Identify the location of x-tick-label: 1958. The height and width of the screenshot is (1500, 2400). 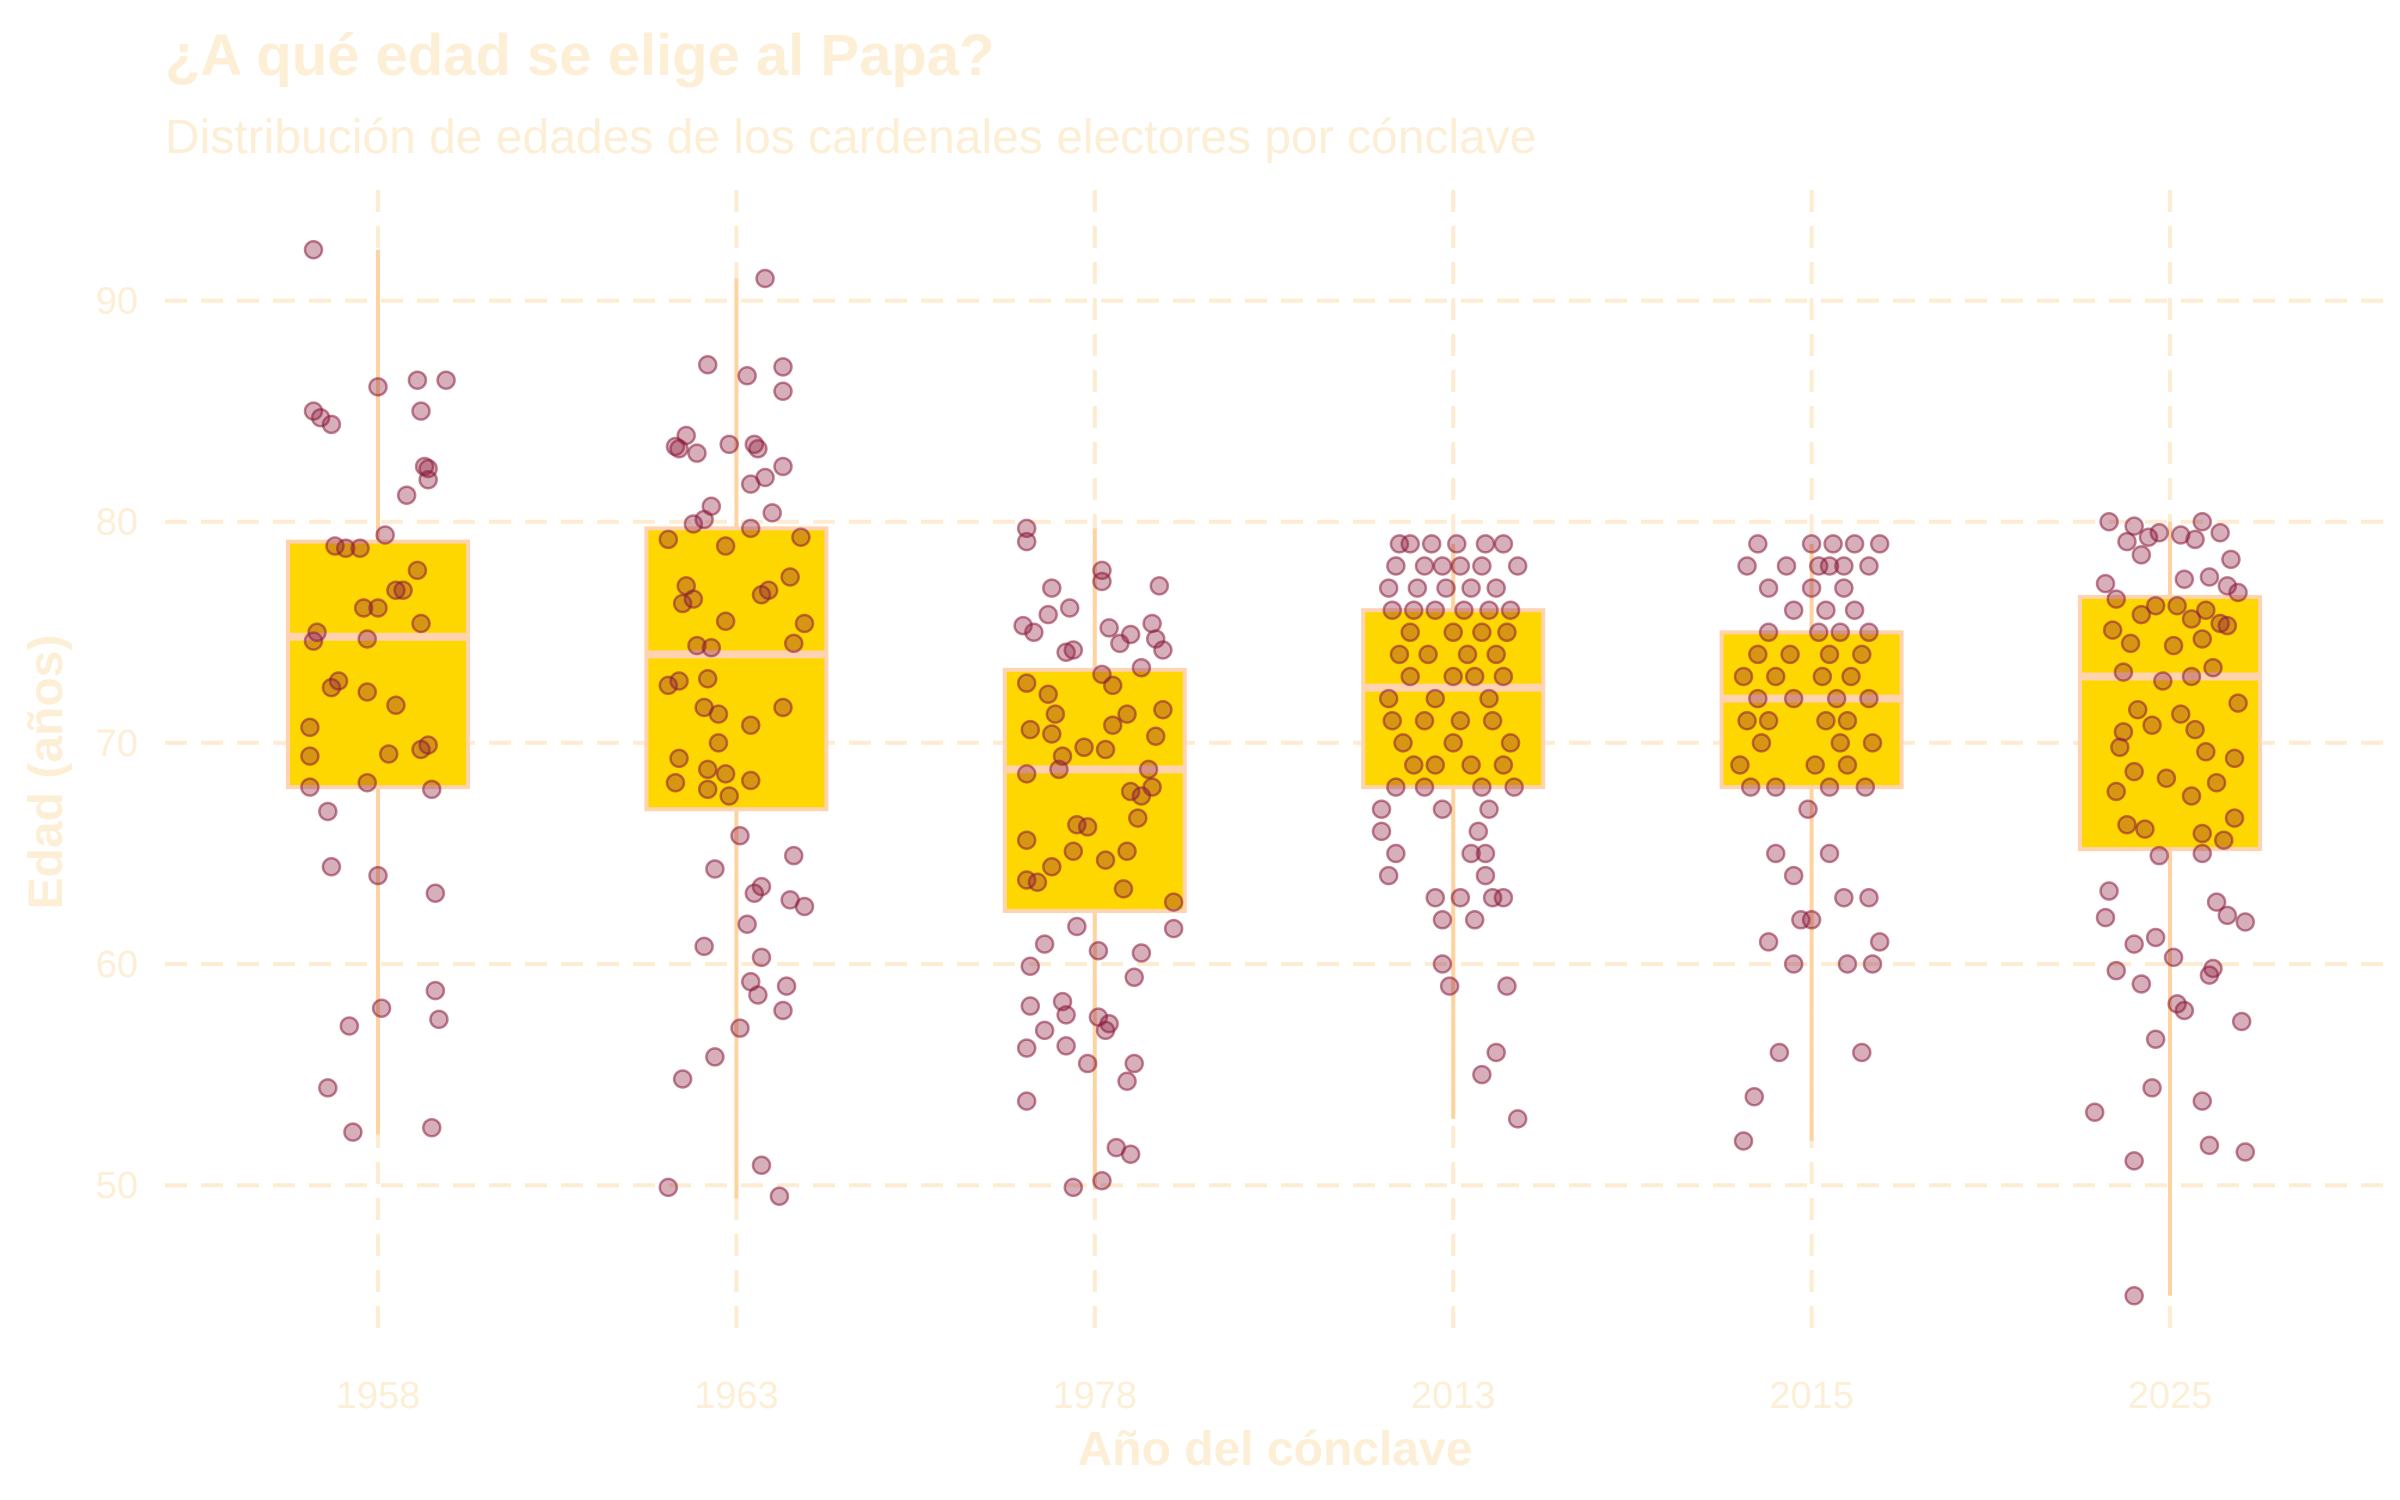
(378, 1396).